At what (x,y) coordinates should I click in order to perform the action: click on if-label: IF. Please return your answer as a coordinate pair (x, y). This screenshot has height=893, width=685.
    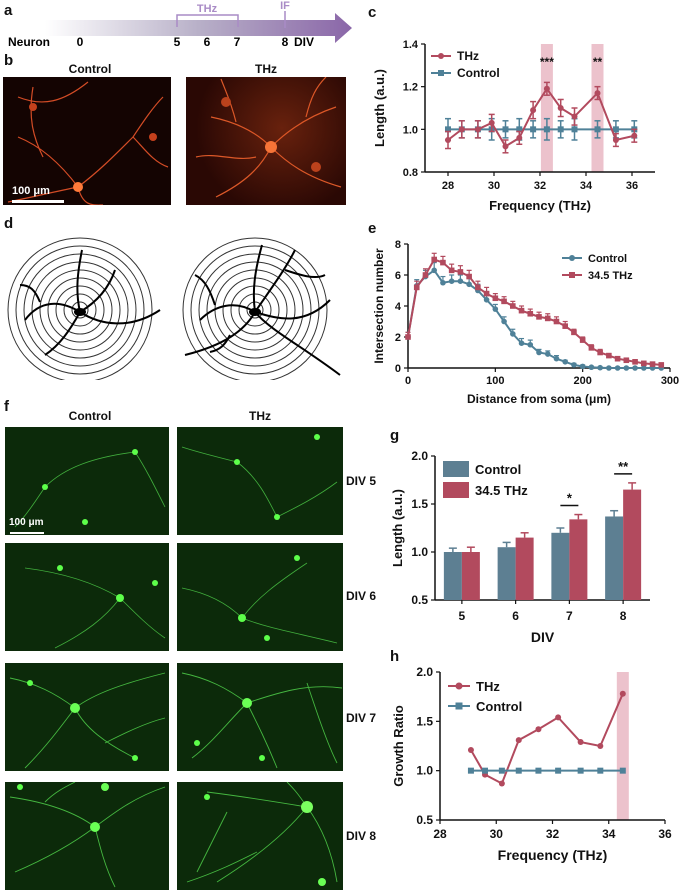
    Looking at the image, I should click on (285, 6).